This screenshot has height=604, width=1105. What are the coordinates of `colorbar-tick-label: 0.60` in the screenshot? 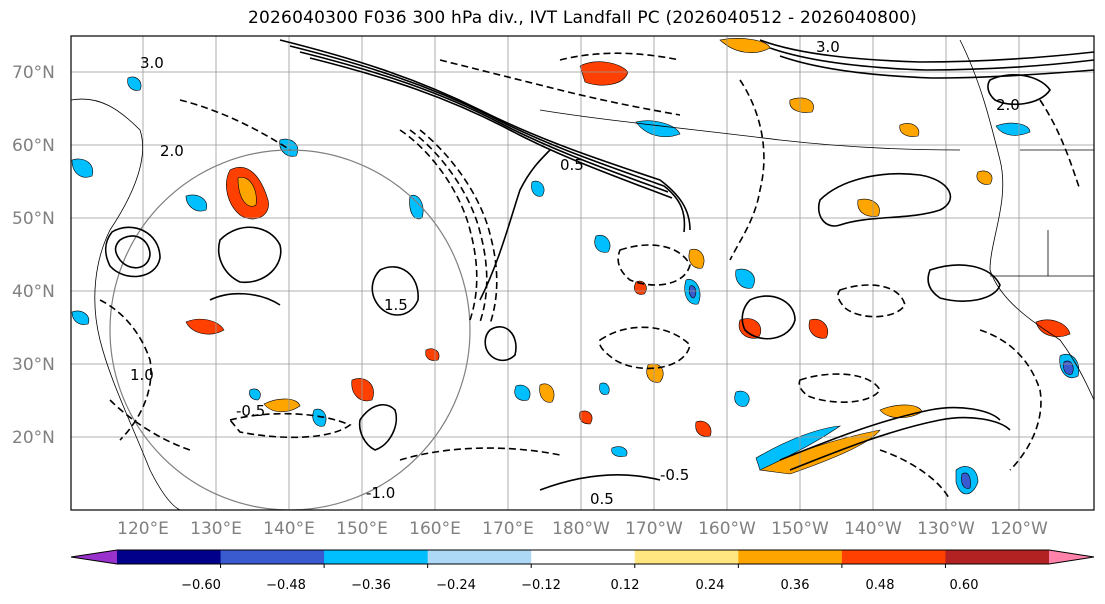 It's located at (964, 585).